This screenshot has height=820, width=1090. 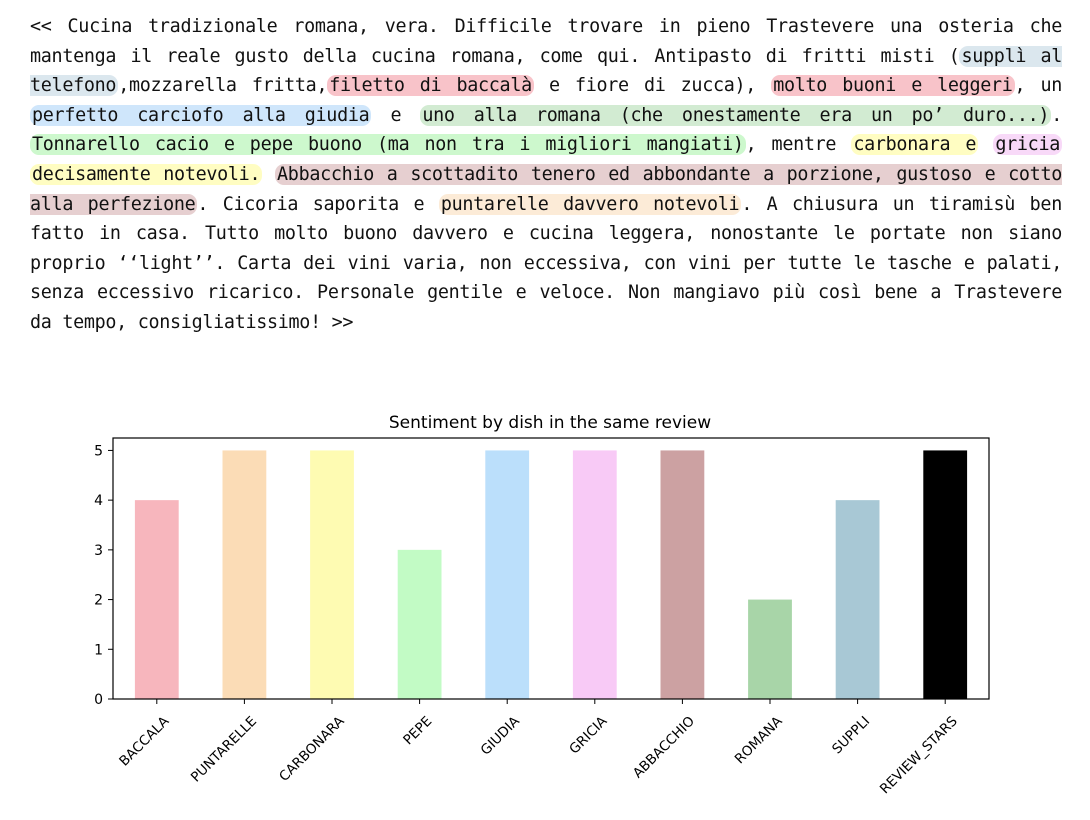 What do you see at coordinates (1027, 145) in the screenshot?
I see `highlighted-phrase: gricia` at bounding box center [1027, 145].